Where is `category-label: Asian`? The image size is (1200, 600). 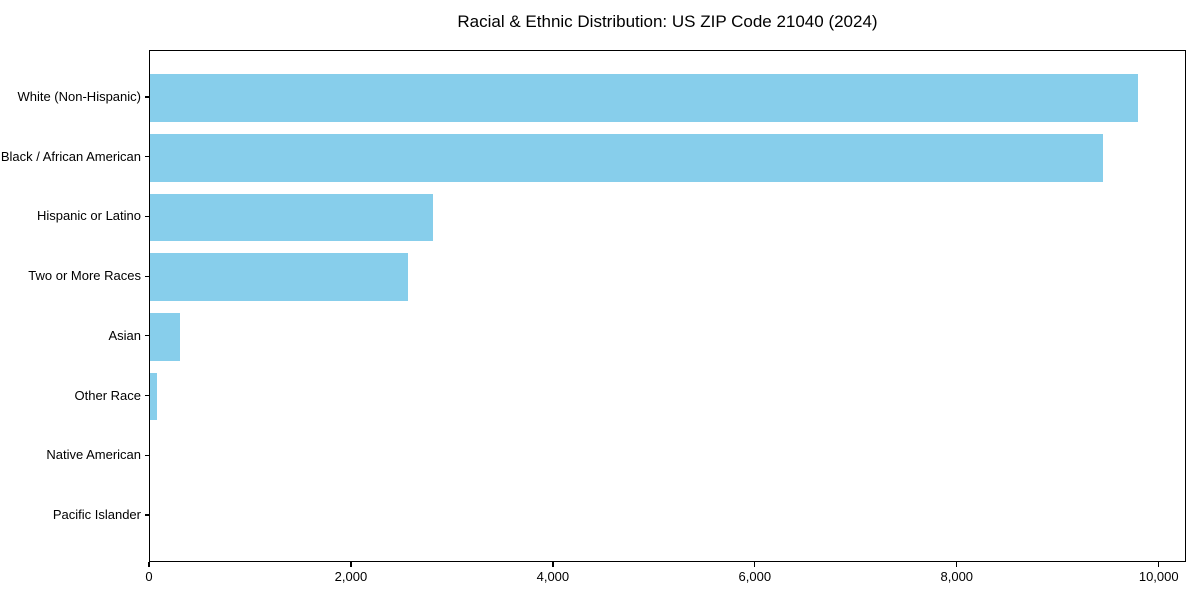
category-label: Asian is located at coordinates (124, 335).